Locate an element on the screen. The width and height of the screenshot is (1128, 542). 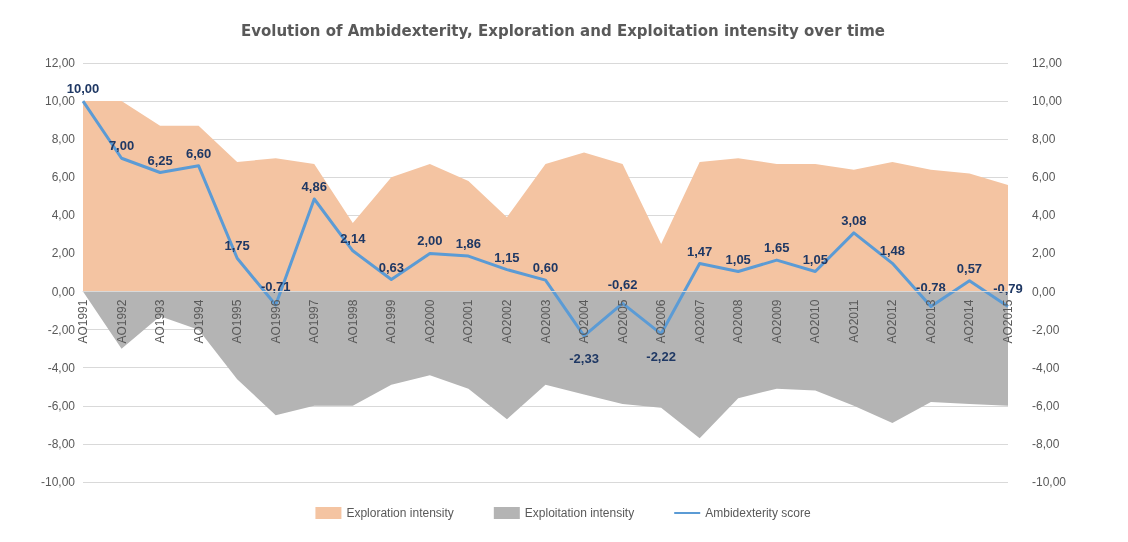
data-label: 0,60 is located at coordinates (545, 268).